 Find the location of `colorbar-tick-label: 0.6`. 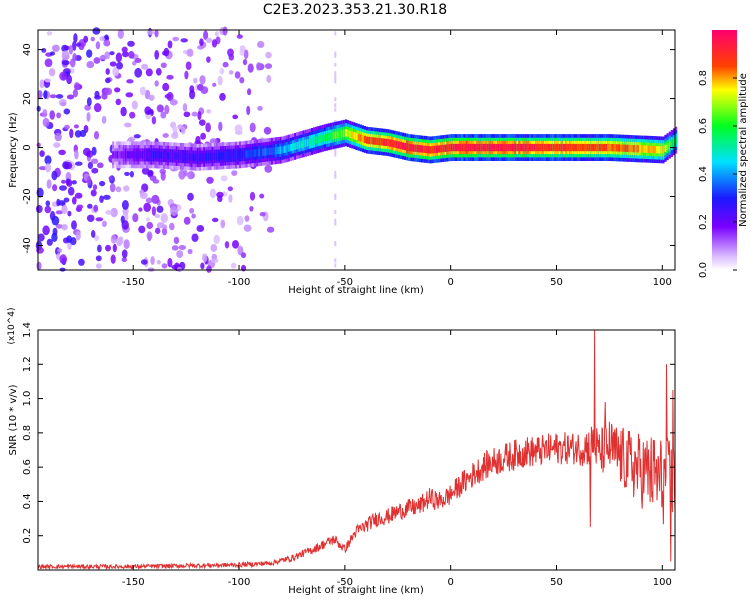

colorbar-tick-label: 0.6 is located at coordinates (703, 126).